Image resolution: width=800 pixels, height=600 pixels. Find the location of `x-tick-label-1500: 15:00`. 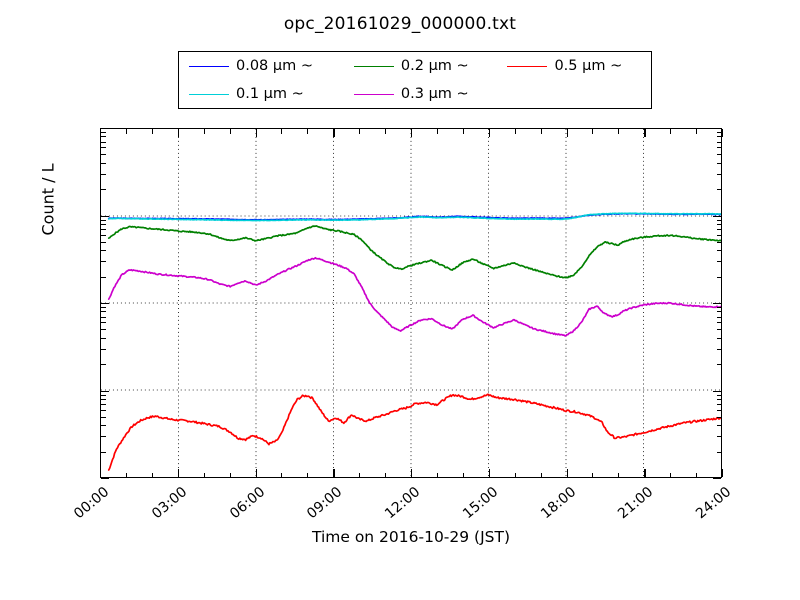

x-tick-label-1500: 15:00 is located at coordinates (480, 503).